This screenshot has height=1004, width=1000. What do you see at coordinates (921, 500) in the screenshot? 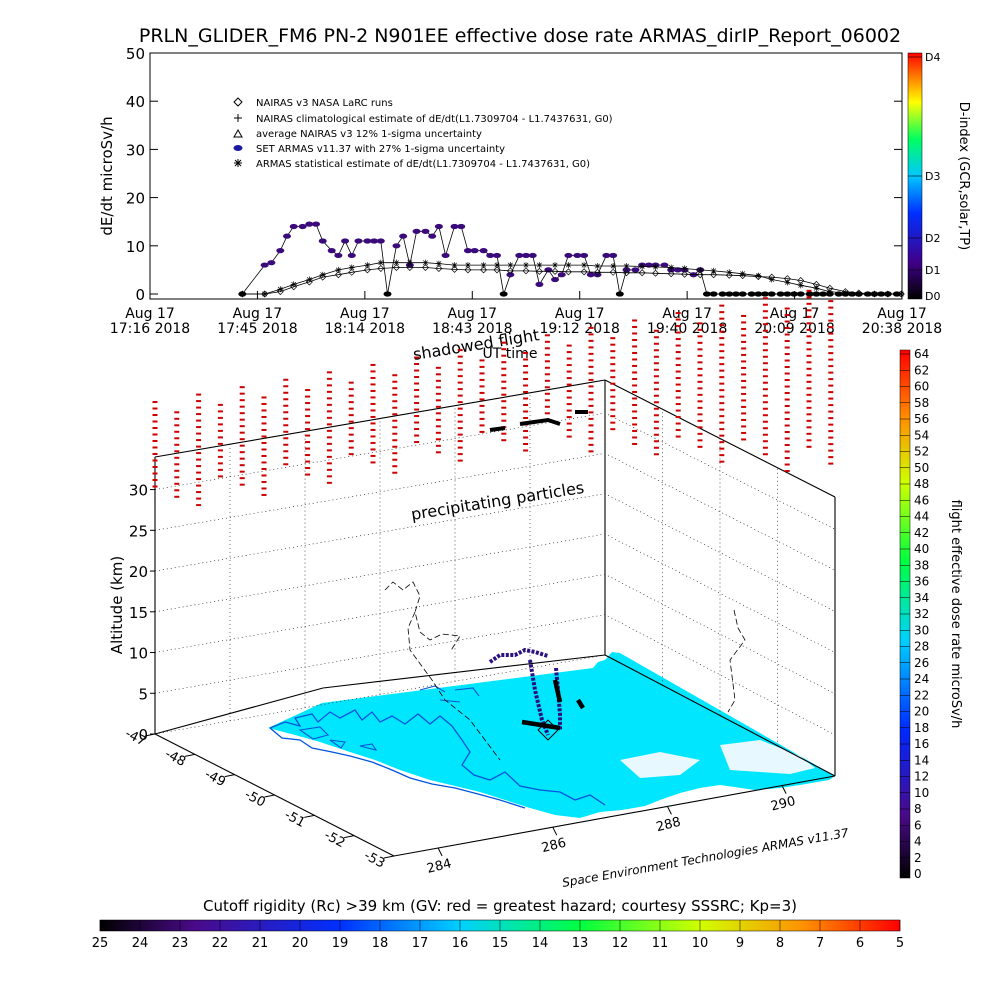
I see `colorbar-tick-label: 46` at bounding box center [921, 500].